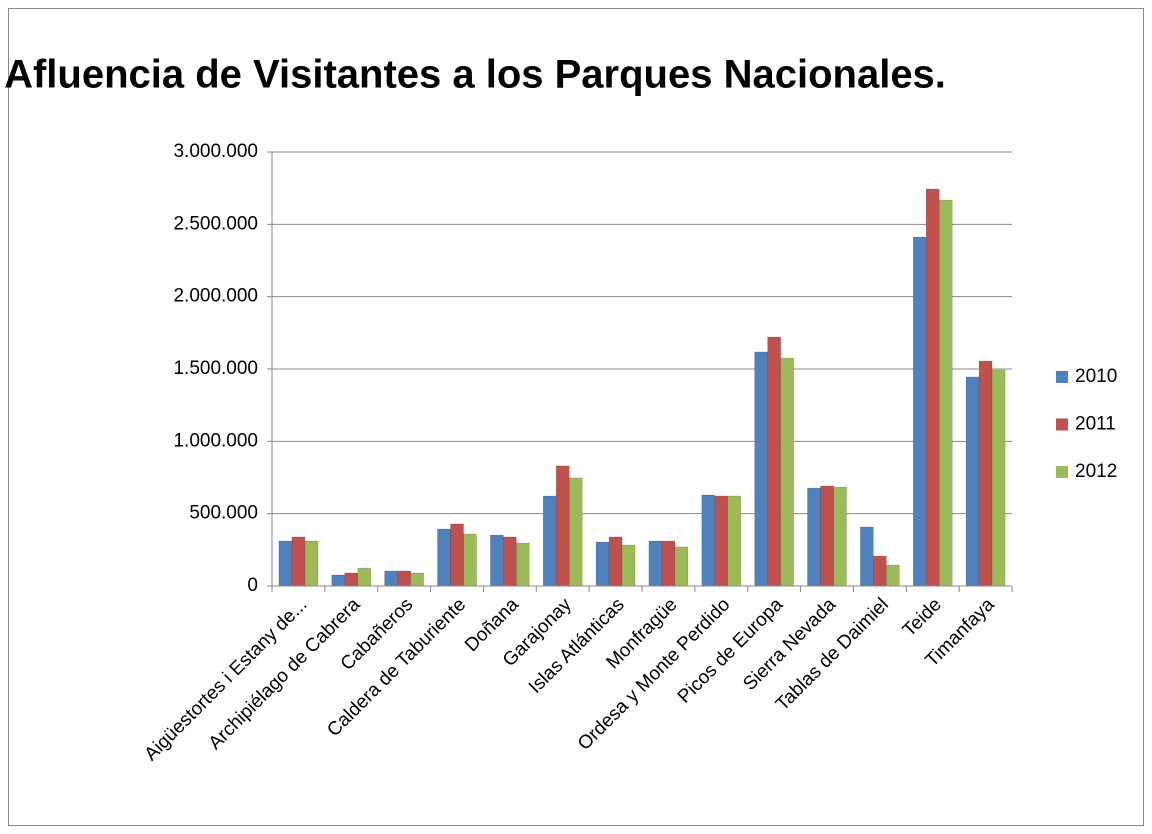 Image resolution: width=1152 pixels, height=834 pixels. Describe the element at coordinates (223, 513) in the screenshot. I see `y-tick-label: 500.000` at that location.